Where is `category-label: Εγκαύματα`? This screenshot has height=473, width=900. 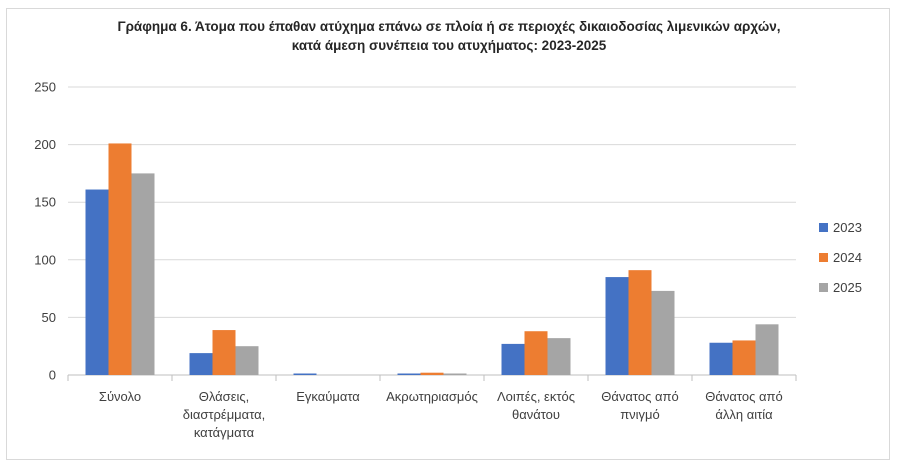
category-label: Εγκαύματα is located at coordinates (328, 396).